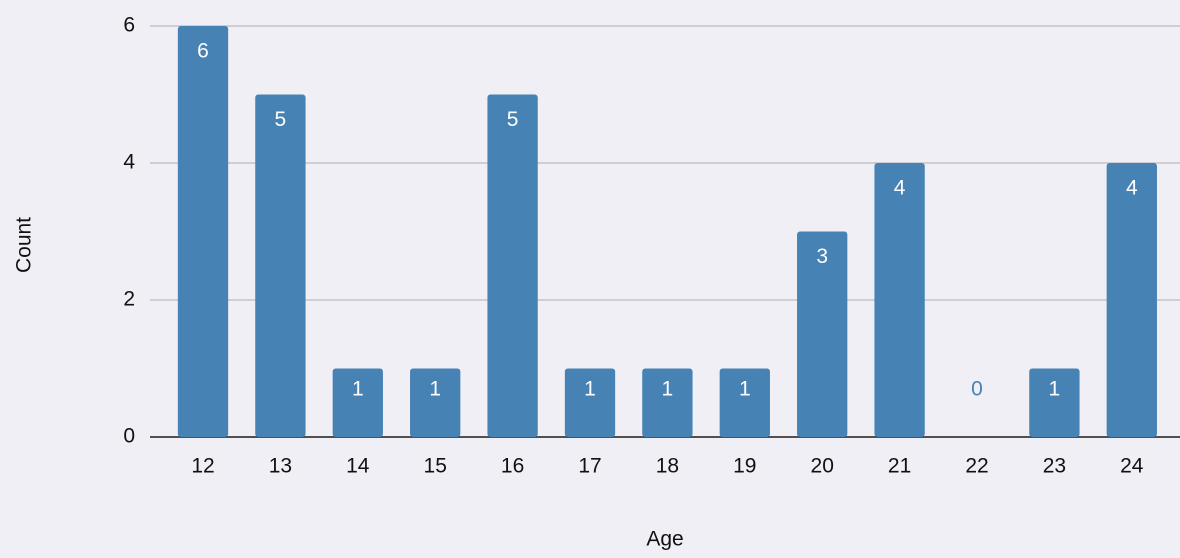  I want to click on x-tick-label: 13, so click(280, 466).